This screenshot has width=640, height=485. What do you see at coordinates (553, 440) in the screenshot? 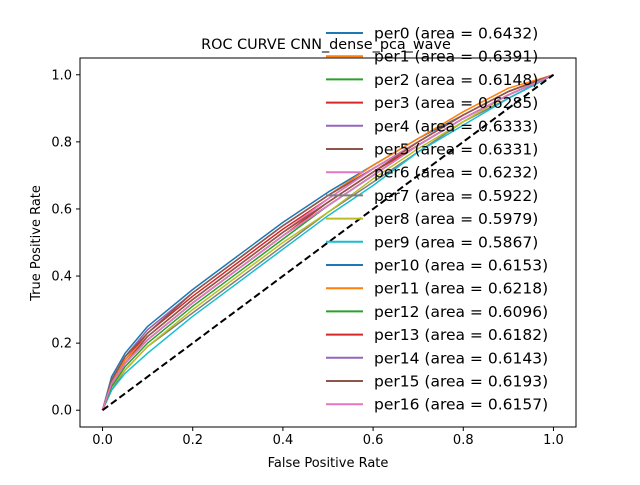
I see `x-tick-label: 1.0` at bounding box center [553, 440].